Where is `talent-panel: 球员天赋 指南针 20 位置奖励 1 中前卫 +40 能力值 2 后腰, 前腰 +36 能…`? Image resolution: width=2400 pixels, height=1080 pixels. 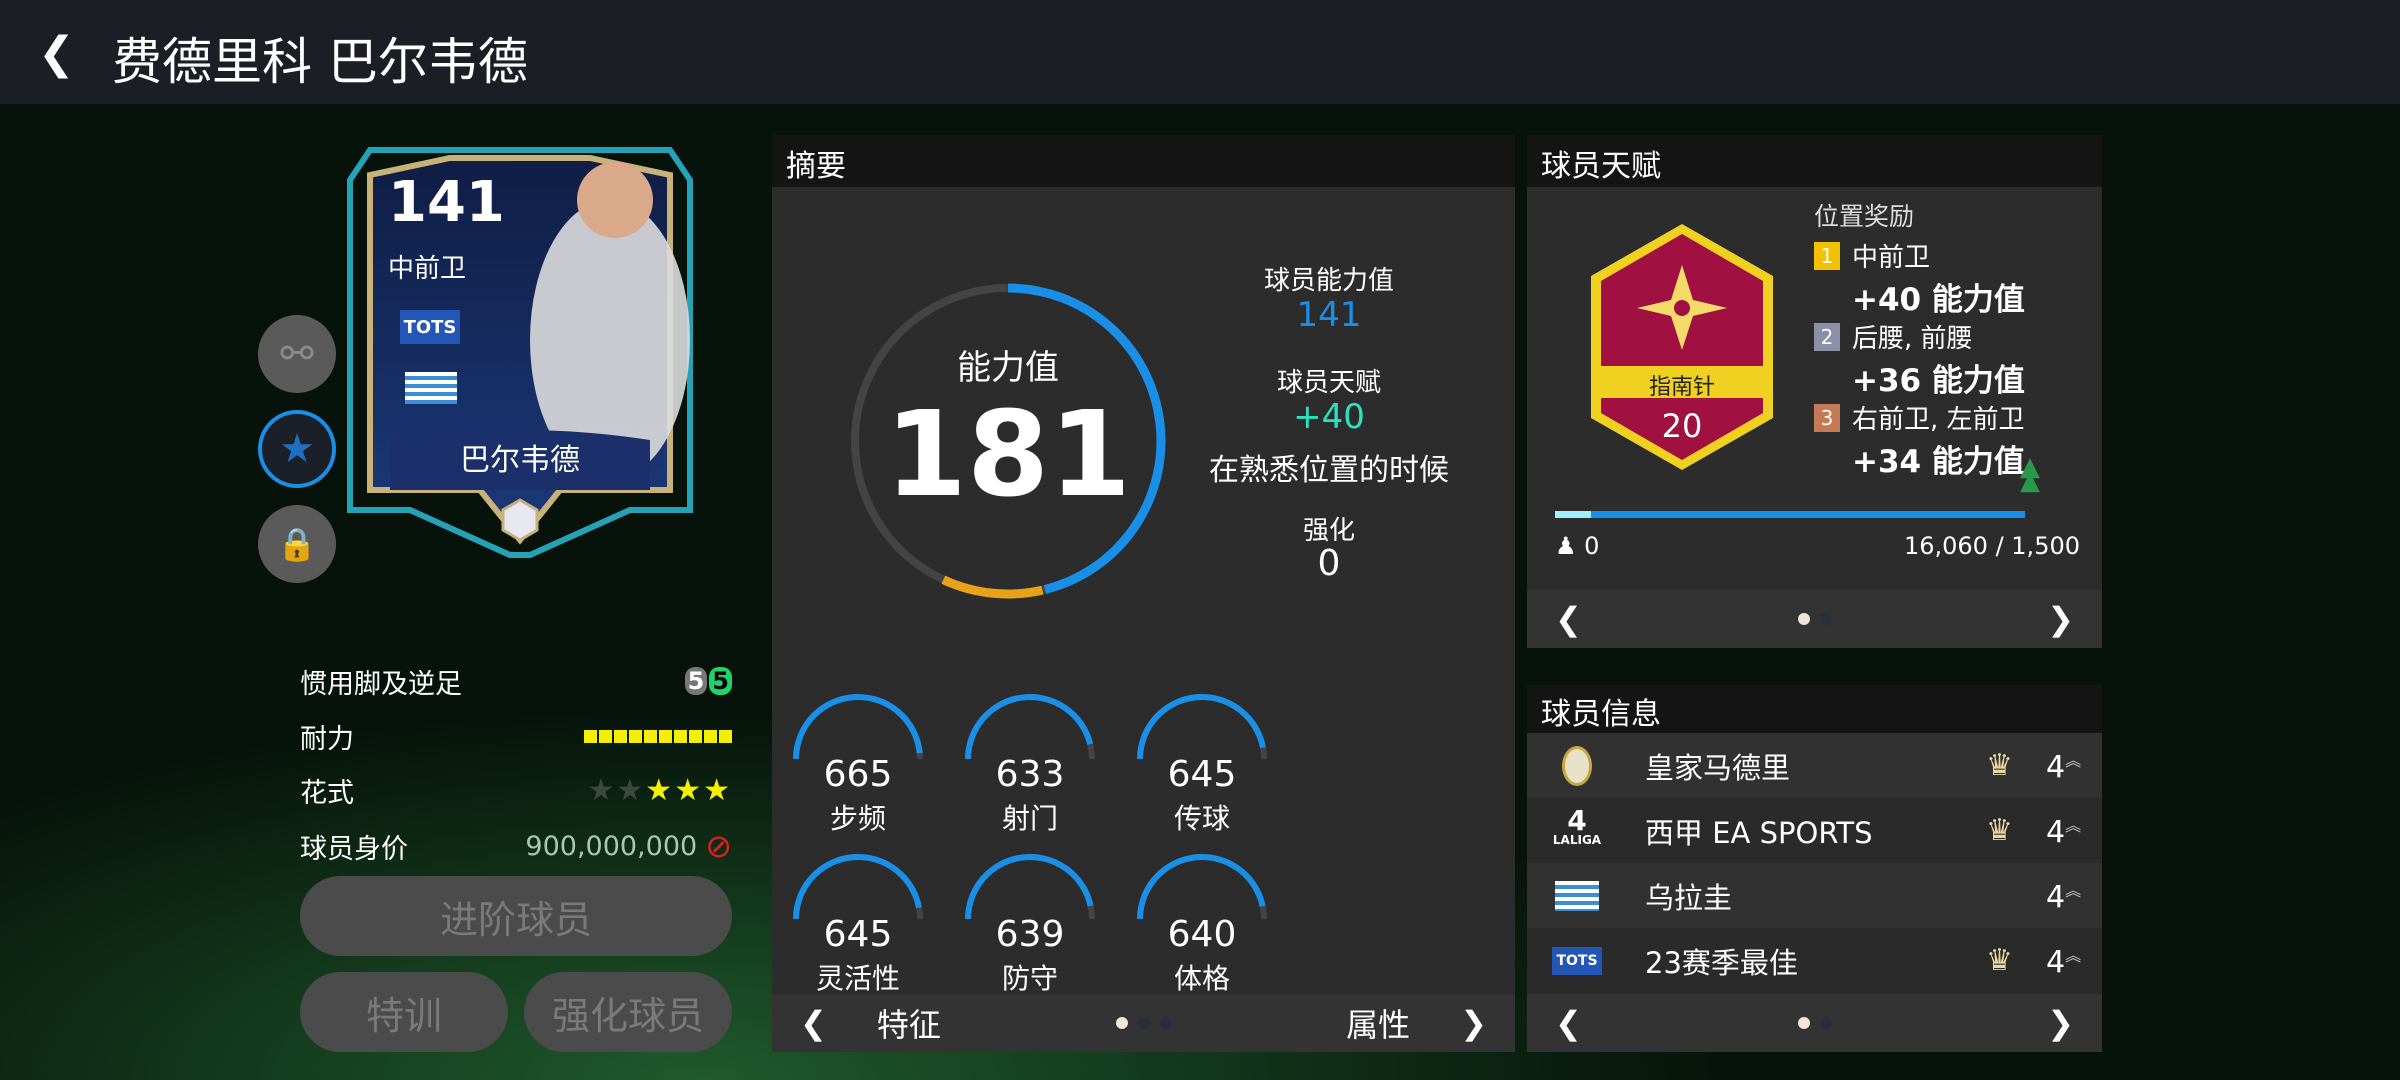
talent-panel: 球员天赋 指南针 20 位置奖励 1 中前卫 +40 能力值 2 后腰, 前腰 +36 能… is located at coordinates (1814, 391).